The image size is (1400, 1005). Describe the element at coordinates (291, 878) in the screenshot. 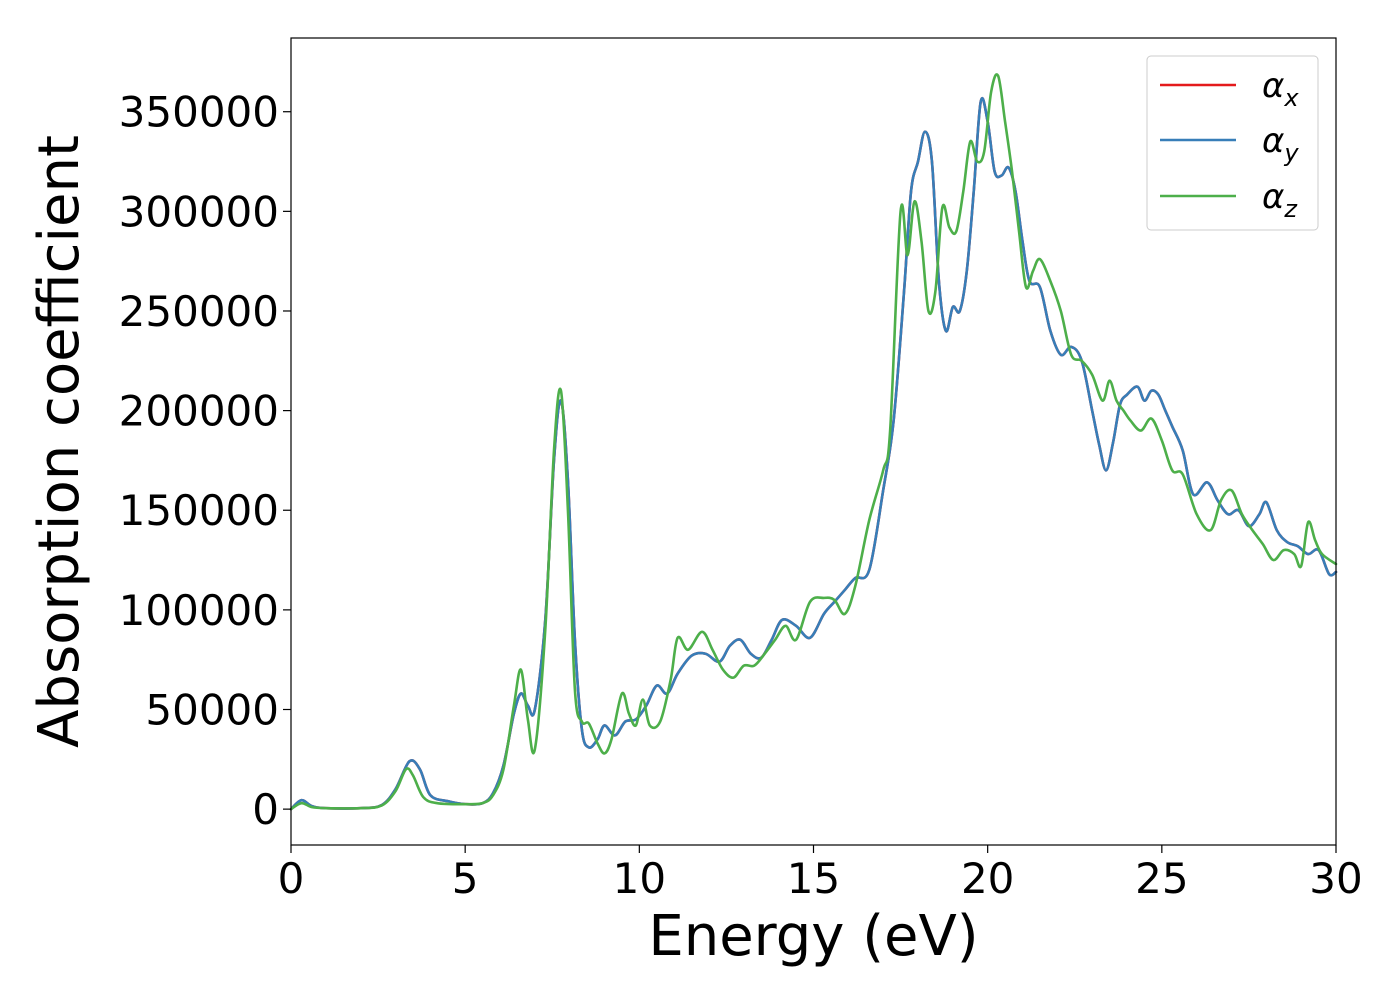

I see `x-tick-label: 0` at that location.